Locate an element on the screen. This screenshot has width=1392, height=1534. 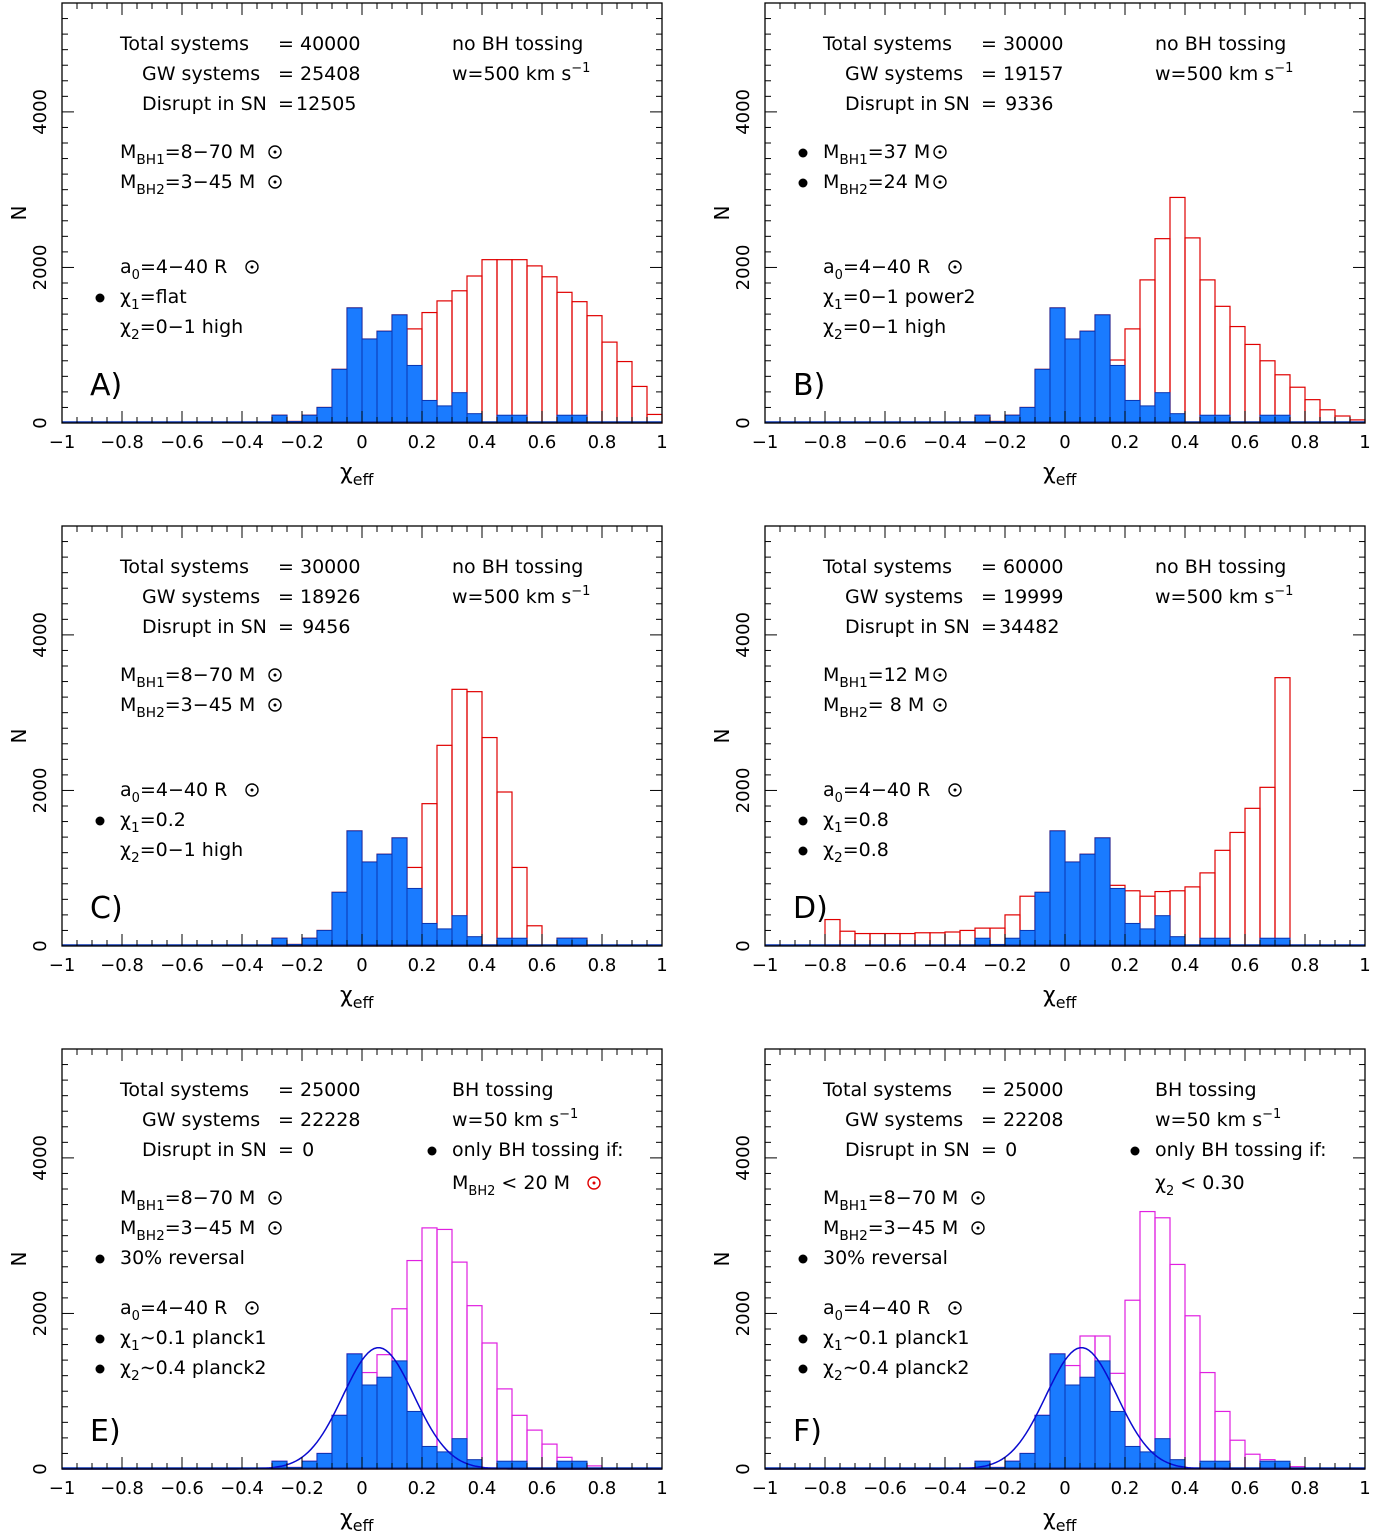
panel-label: E) is located at coordinates (105, 1431).